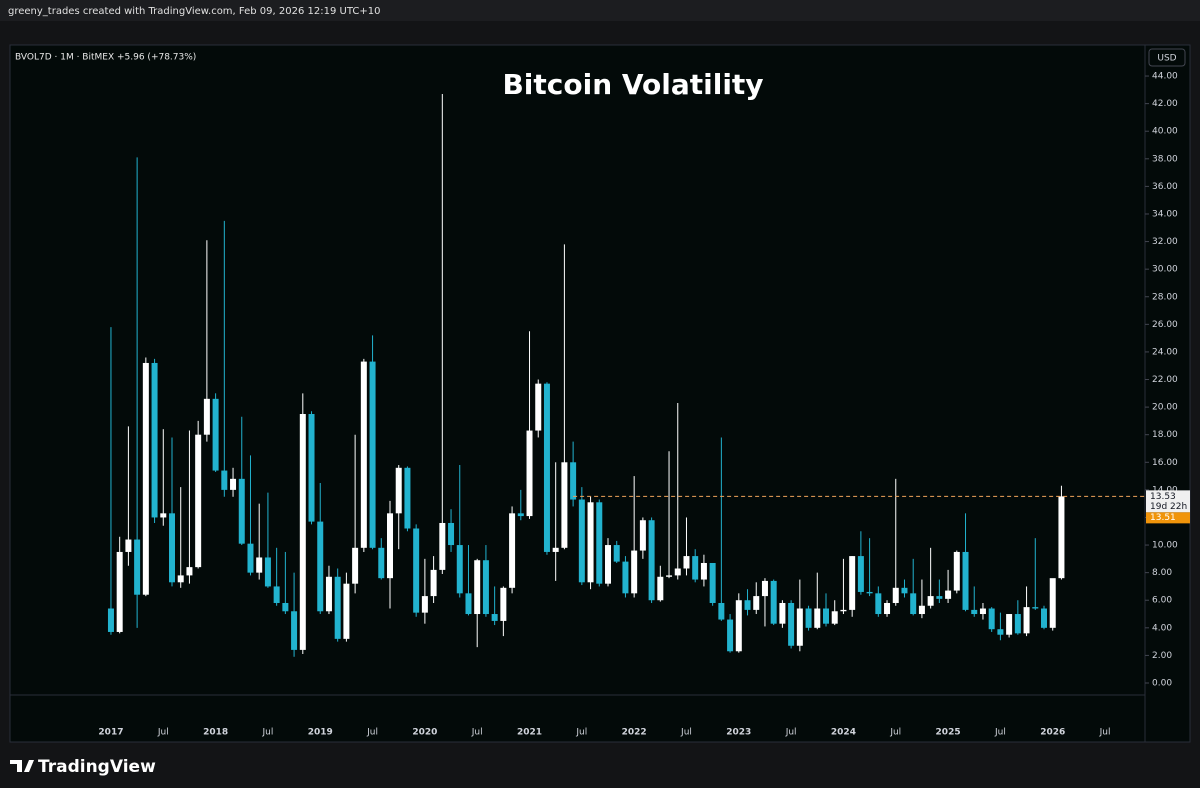  Describe the element at coordinates (1165, 546) in the screenshot. I see `y-tick-label: 10.00` at that location.